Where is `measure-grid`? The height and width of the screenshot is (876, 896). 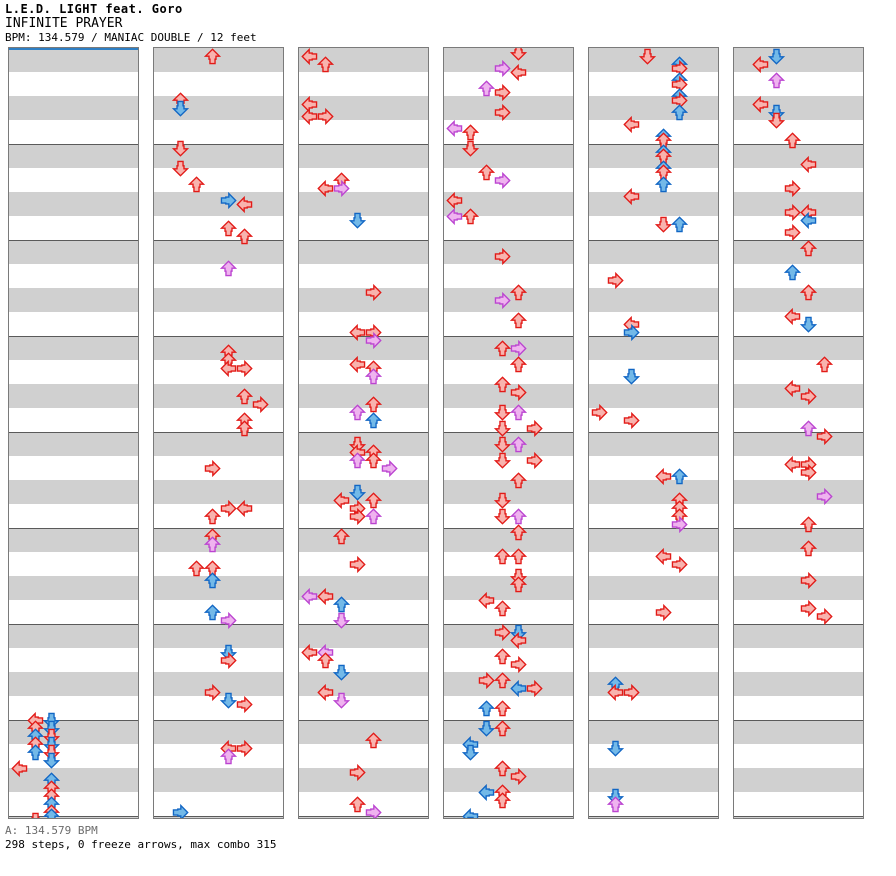 measure-grid is located at coordinates (363, 433).